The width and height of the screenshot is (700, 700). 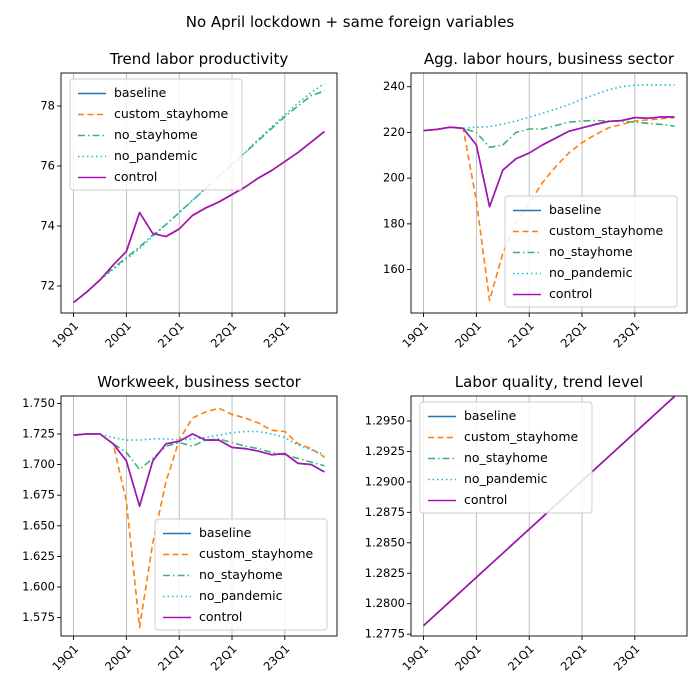 What do you see at coordinates (394, 132) in the screenshot?
I see `y-tick-label: 220` at bounding box center [394, 132].